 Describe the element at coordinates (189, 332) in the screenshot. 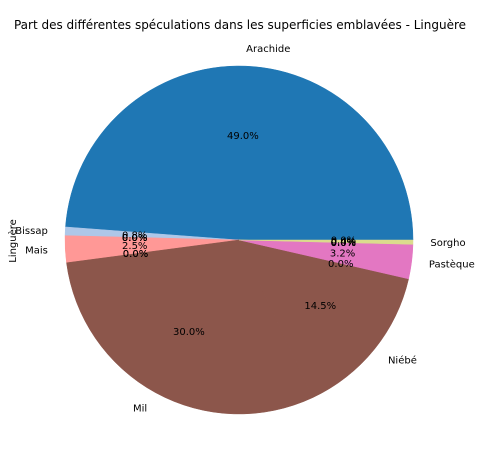

I see `pct-label-mil: 30.0%` at that location.